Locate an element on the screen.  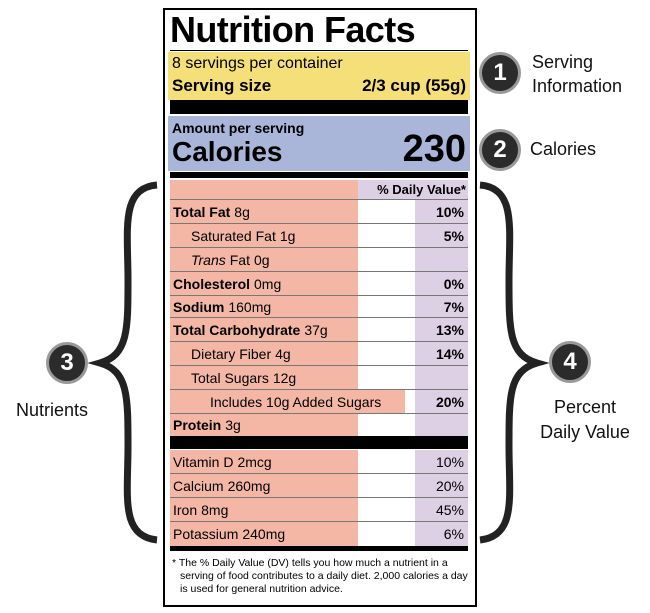
calories-label: Calories is located at coordinates (227, 151).